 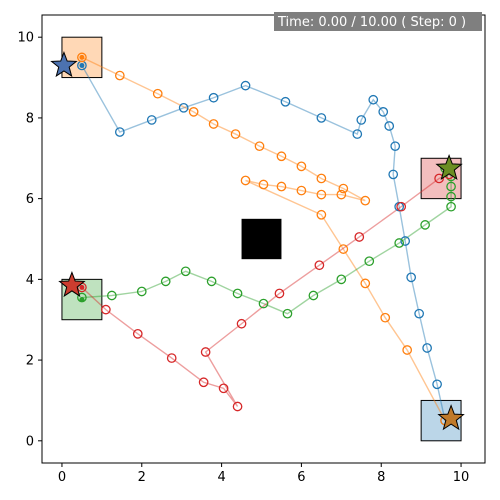 What do you see at coordinates (142, 477) in the screenshot?
I see `x-tick-label: 2` at bounding box center [142, 477].